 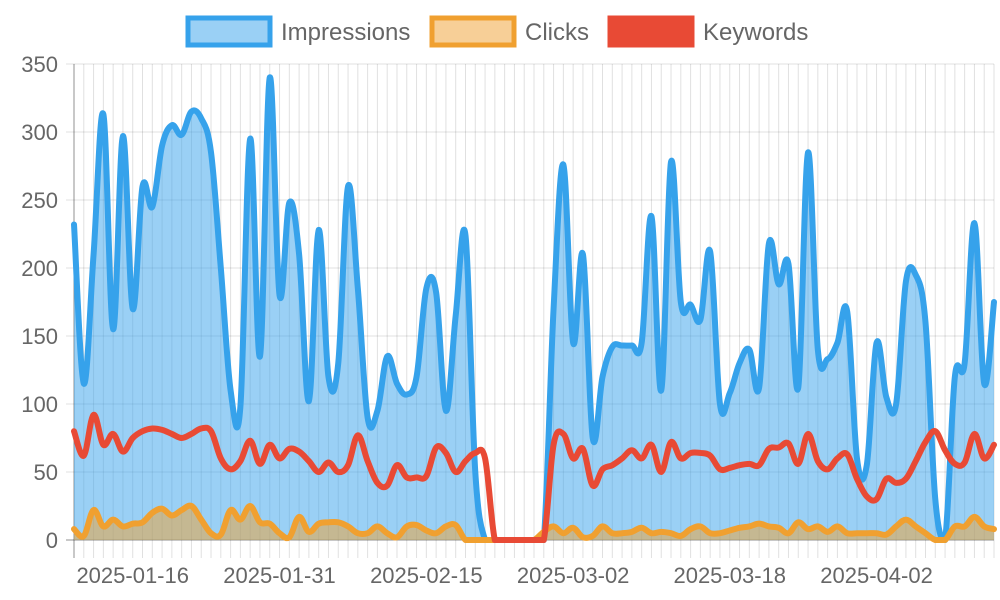 I want to click on x-tick-label: 2025-03-02, so click(x=573, y=575).